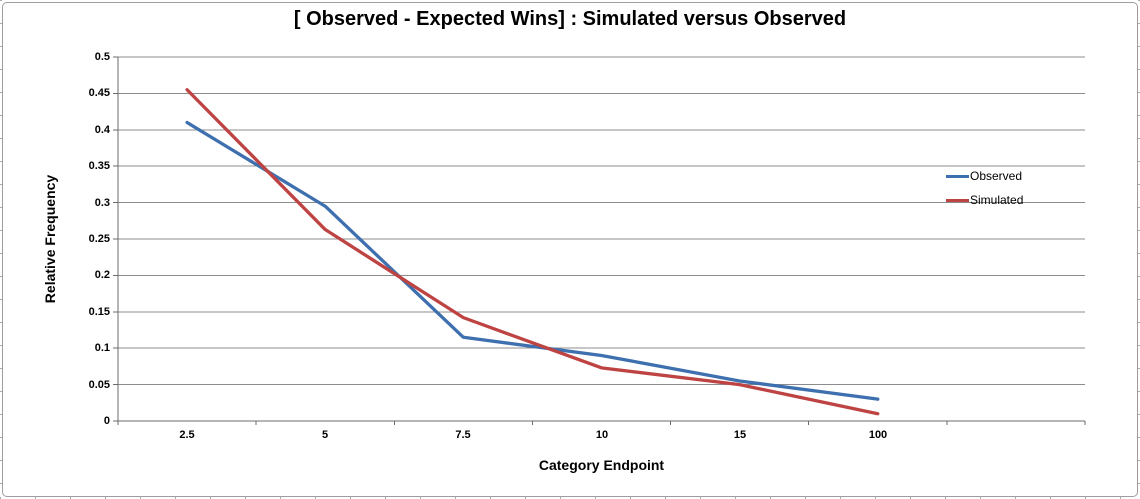 Image resolution: width=1140 pixels, height=499 pixels. What do you see at coordinates (1139, 249) in the screenshot?
I see `right-edge-gridline-marks` at bounding box center [1139, 249].